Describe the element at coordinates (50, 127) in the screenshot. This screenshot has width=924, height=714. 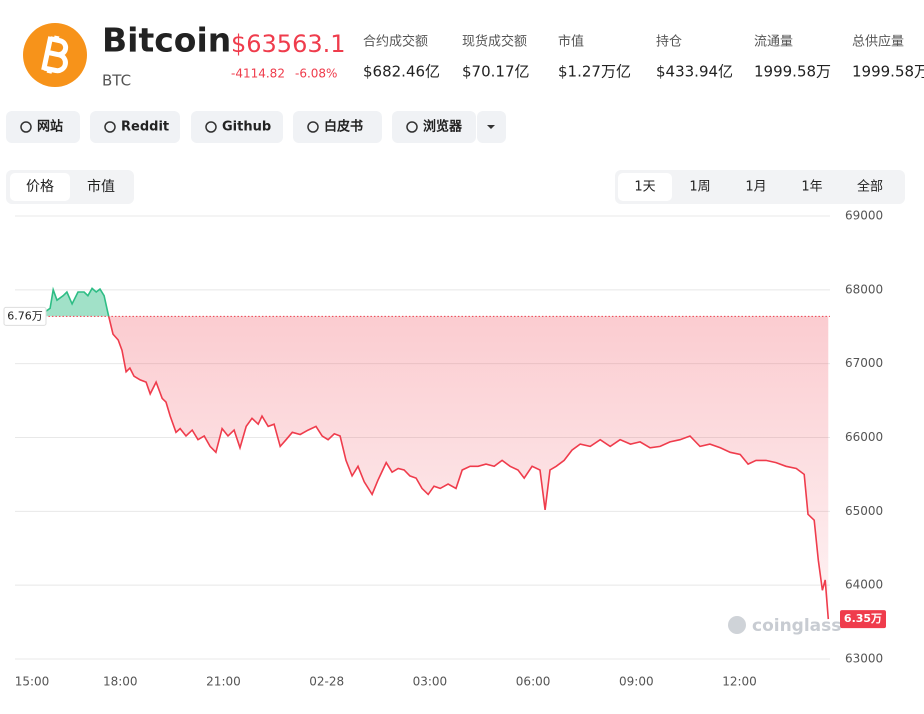
I see `link-label: 网站` at that location.